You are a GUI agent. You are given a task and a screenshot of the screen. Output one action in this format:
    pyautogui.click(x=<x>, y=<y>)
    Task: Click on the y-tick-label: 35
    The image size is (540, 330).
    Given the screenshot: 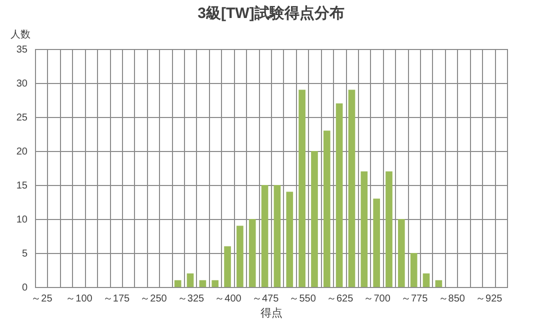 What is the action you would take?
    pyautogui.click(x=22, y=50)
    